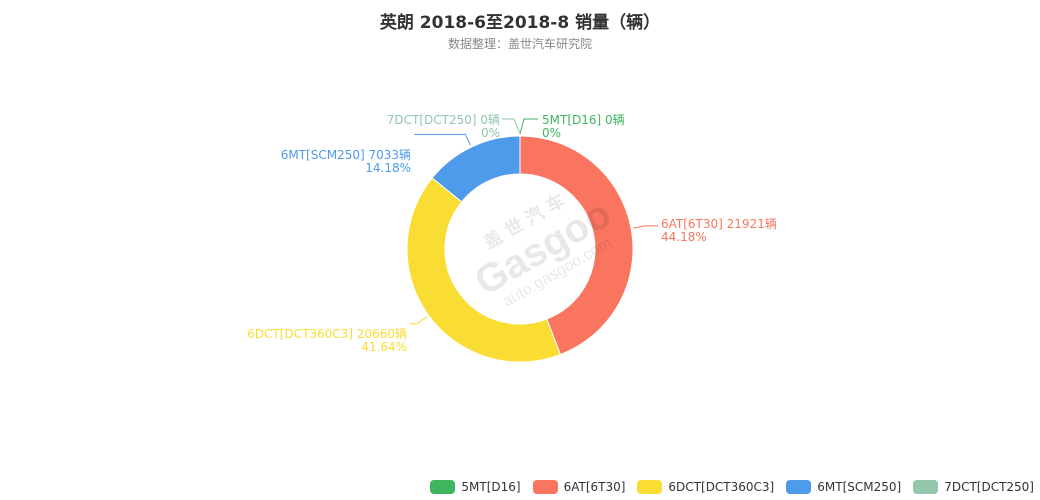 The image size is (1040, 500). What do you see at coordinates (576, 245) in the screenshot?
I see `slice-6AT[6T30]` at bounding box center [576, 245].